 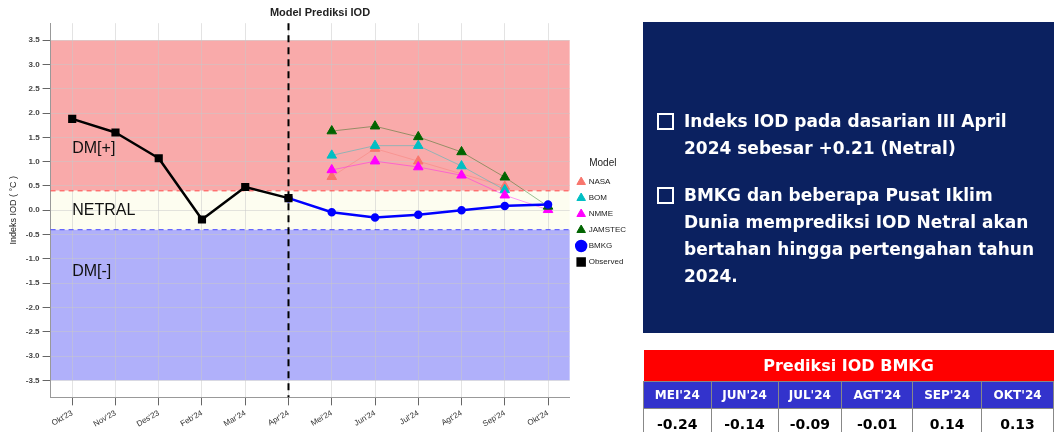 What do you see at coordinates (606, 262) in the screenshot?
I see `legend-label: Observed` at bounding box center [606, 262].